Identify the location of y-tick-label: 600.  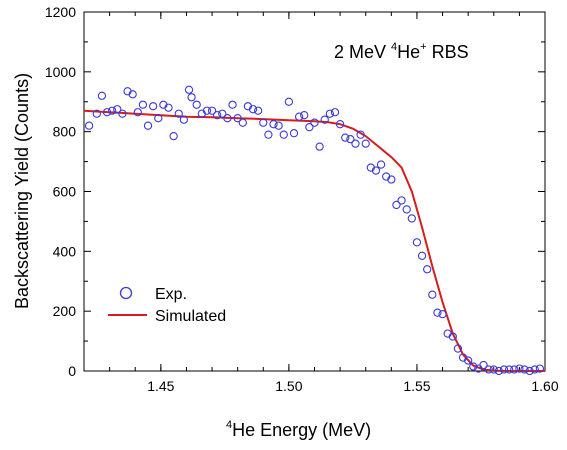
(65, 192).